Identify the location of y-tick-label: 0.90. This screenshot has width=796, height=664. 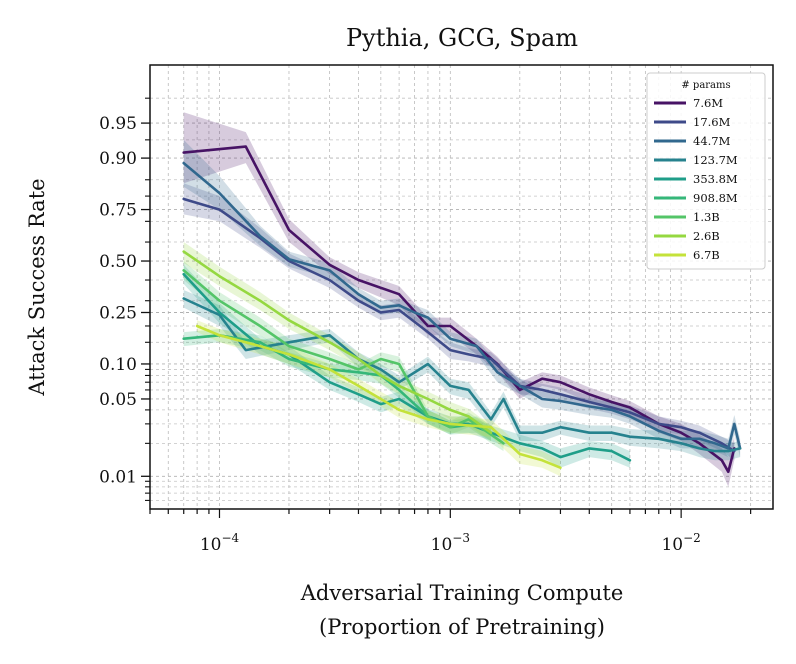
(118, 159).